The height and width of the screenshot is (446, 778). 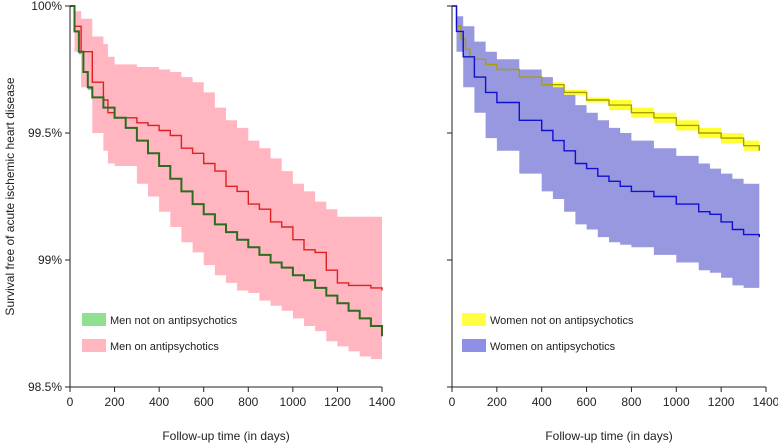 What do you see at coordinates (553, 347) in the screenshot?
I see `right-legend-label-1: Women on antipsychotics` at bounding box center [553, 347].